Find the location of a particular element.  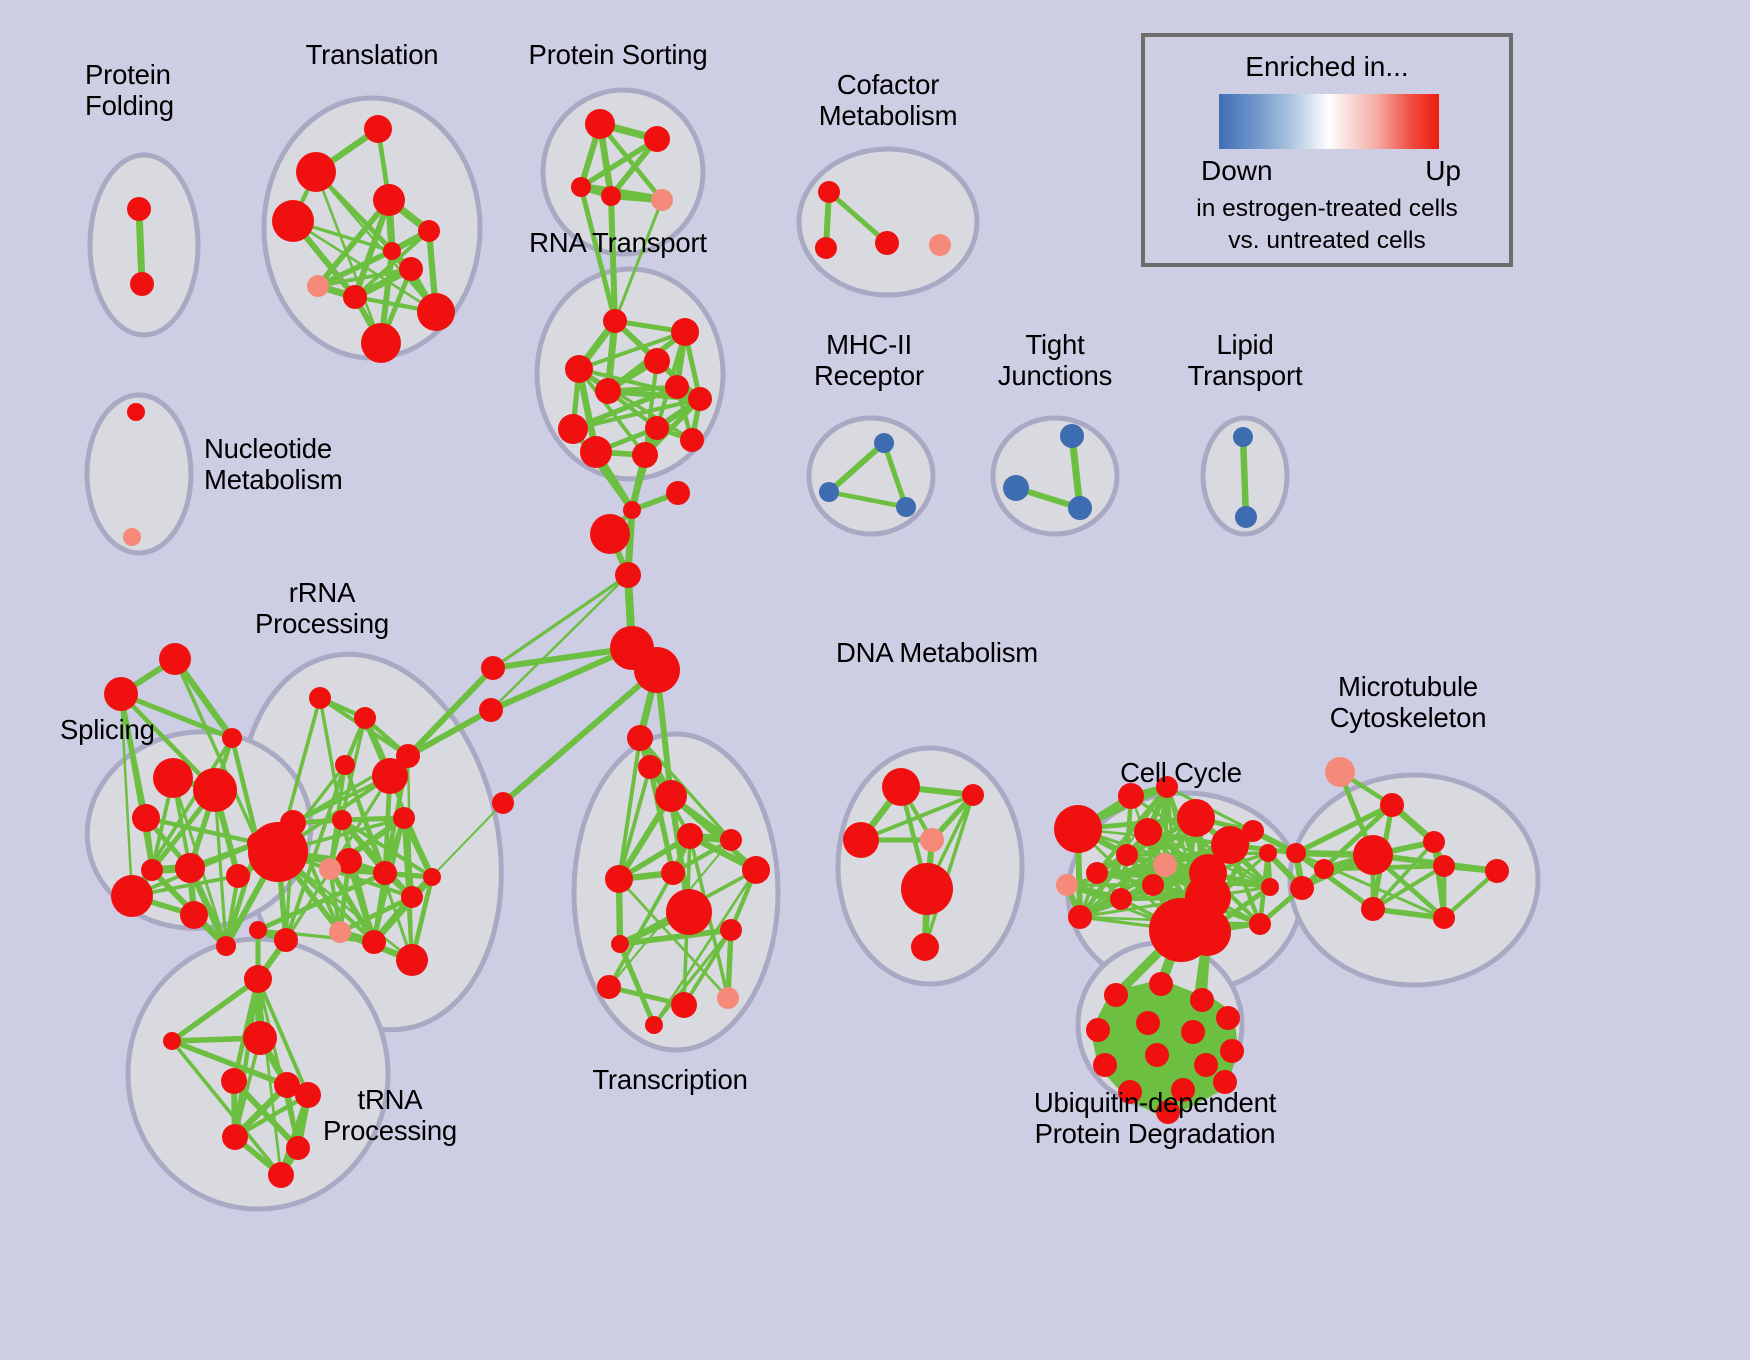

network-node-lipid-transport is located at coordinates (1243, 437).